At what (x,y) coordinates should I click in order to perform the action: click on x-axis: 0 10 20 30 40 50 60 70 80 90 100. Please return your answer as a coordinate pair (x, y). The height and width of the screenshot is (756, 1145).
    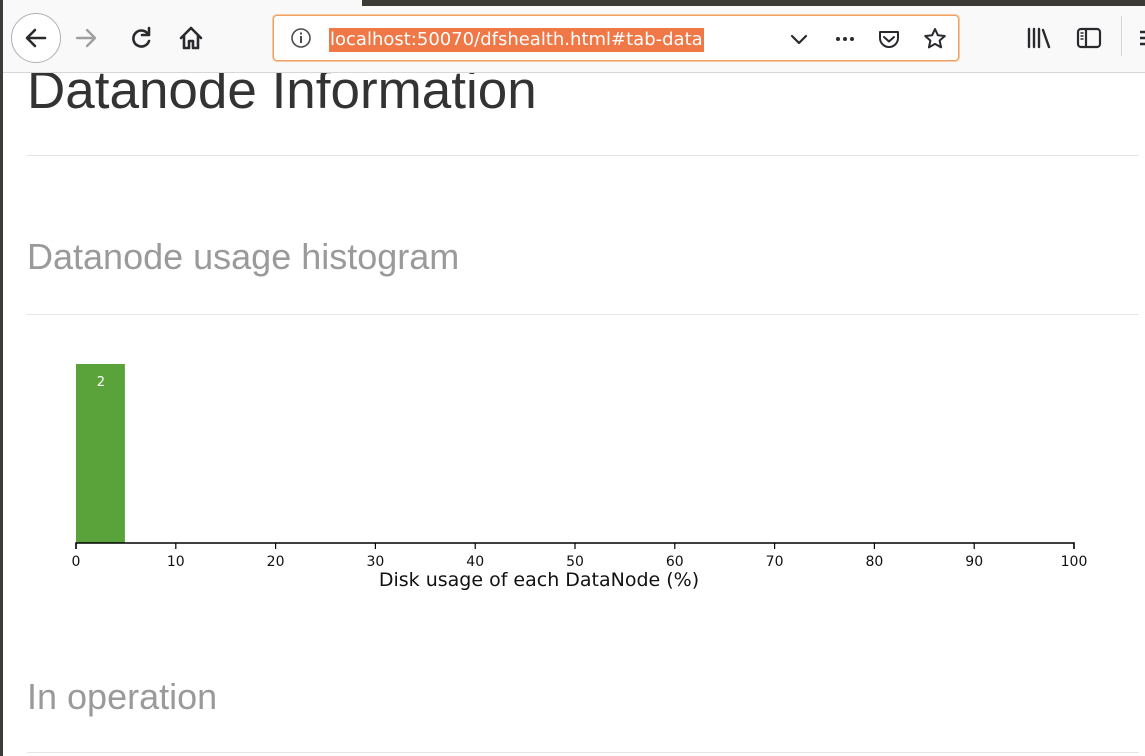
    Looking at the image, I should click on (580, 556).